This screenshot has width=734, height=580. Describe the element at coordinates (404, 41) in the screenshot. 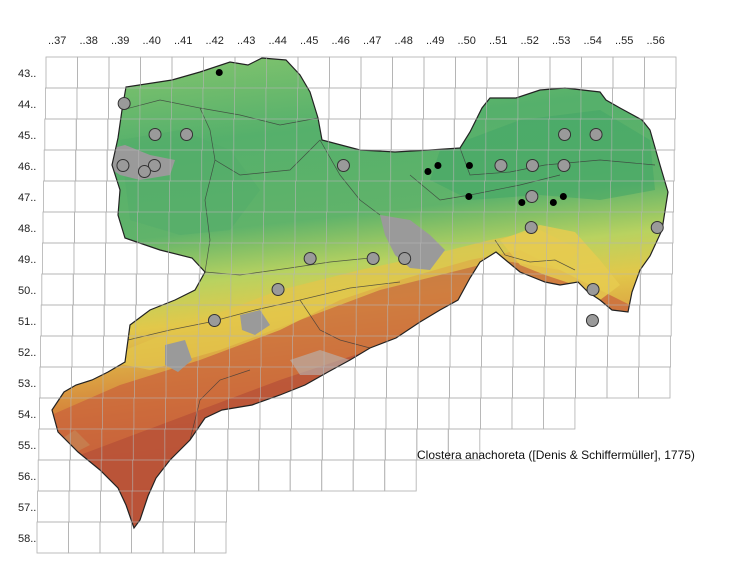

I see `column-label: ..48` at that location.